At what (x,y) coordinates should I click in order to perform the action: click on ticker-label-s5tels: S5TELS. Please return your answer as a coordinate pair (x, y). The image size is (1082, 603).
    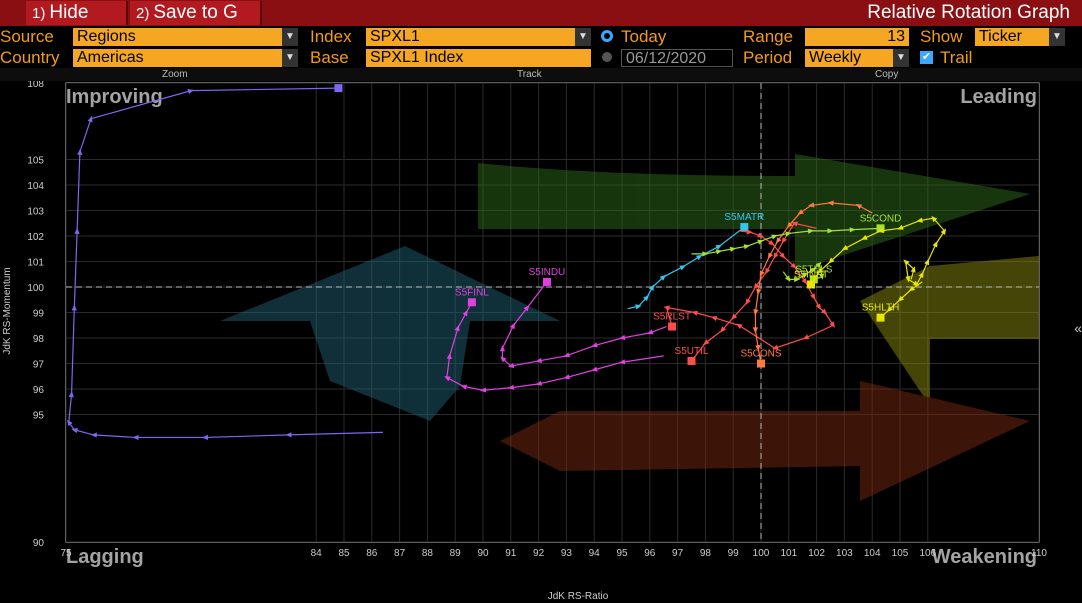
    Looking at the image, I should click on (814, 269).